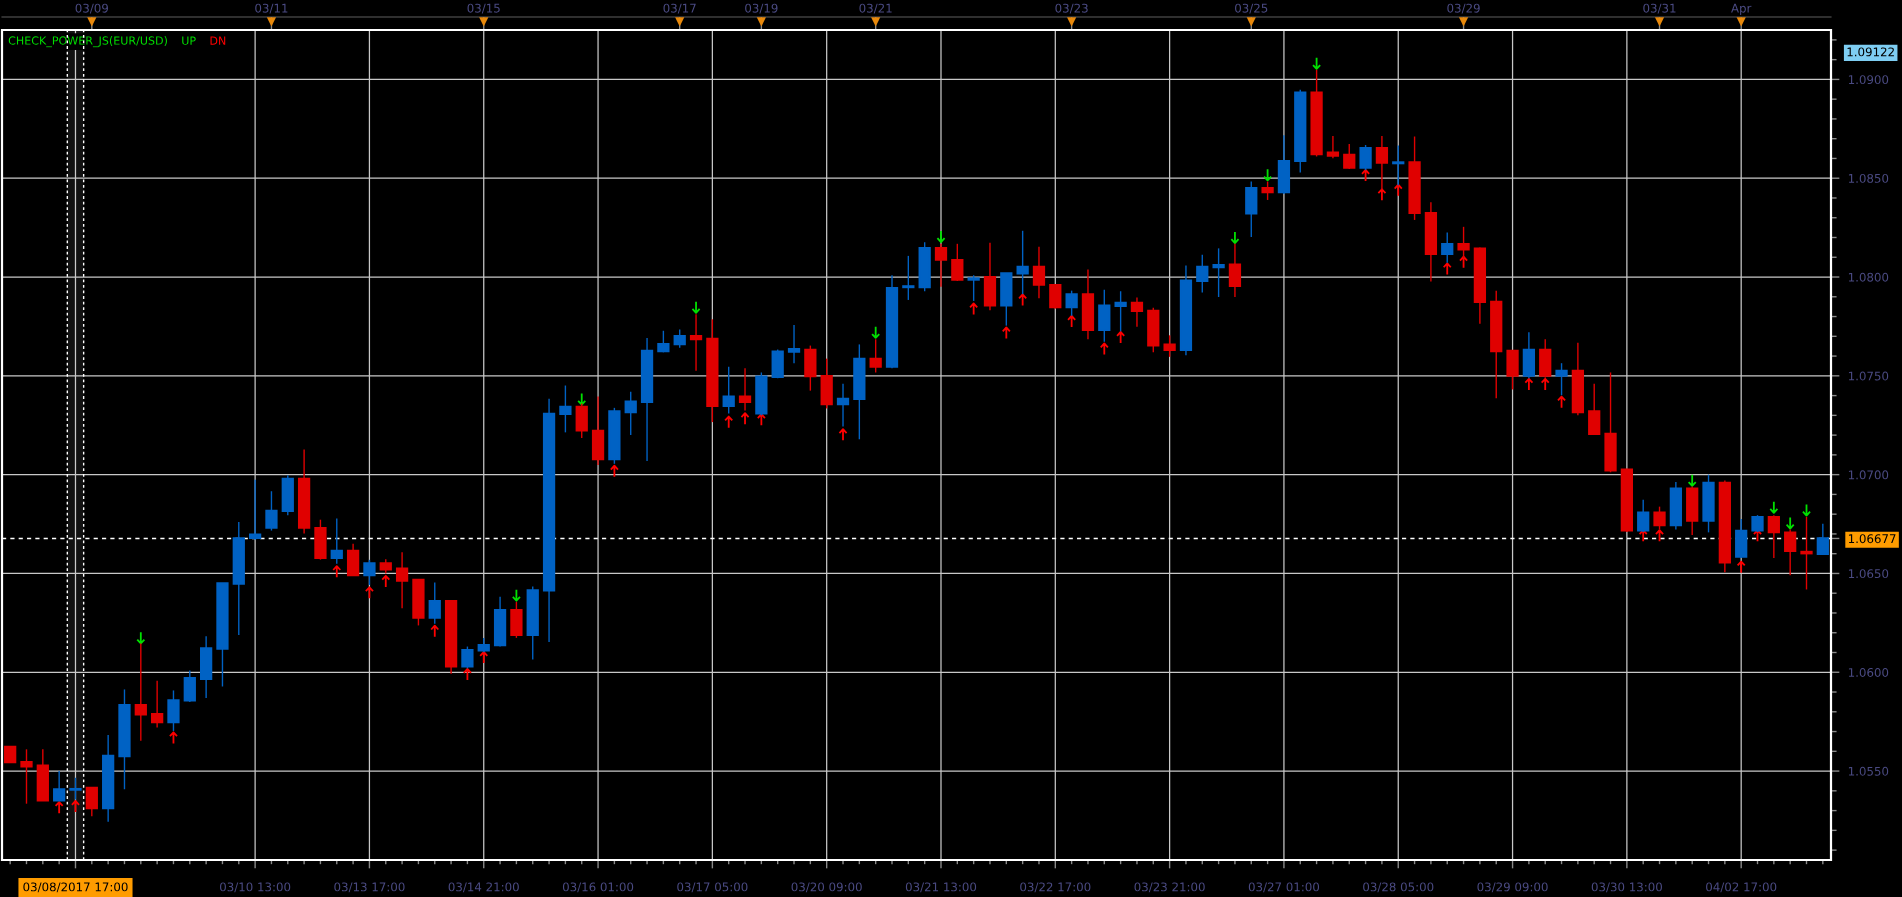 This screenshot has height=897, width=1902. Describe the element at coordinates (189, 40) in the screenshot. I see `text: UP` at that location.